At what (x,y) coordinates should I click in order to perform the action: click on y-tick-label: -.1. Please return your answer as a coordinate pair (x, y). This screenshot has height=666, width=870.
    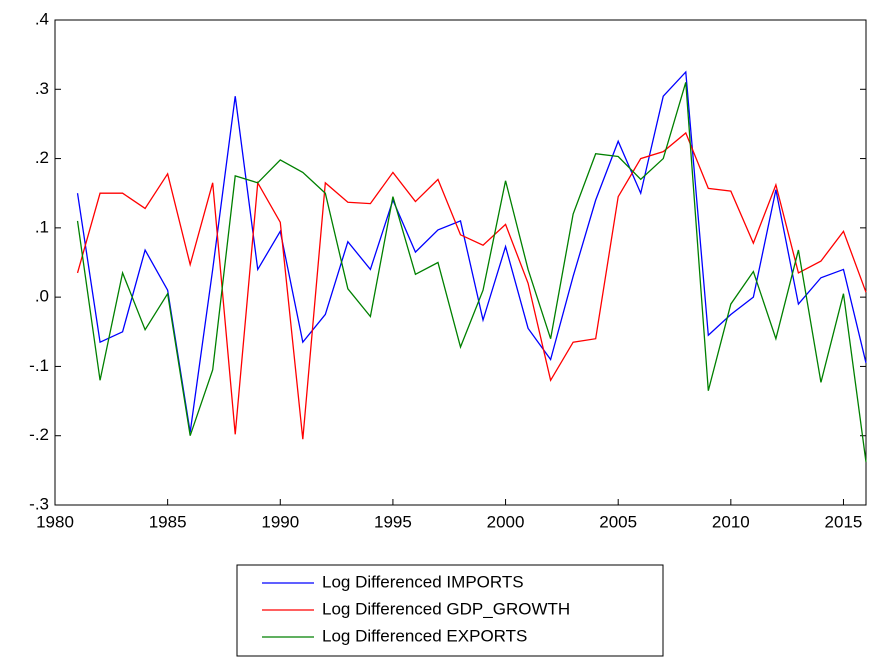
    Looking at the image, I should click on (39, 365).